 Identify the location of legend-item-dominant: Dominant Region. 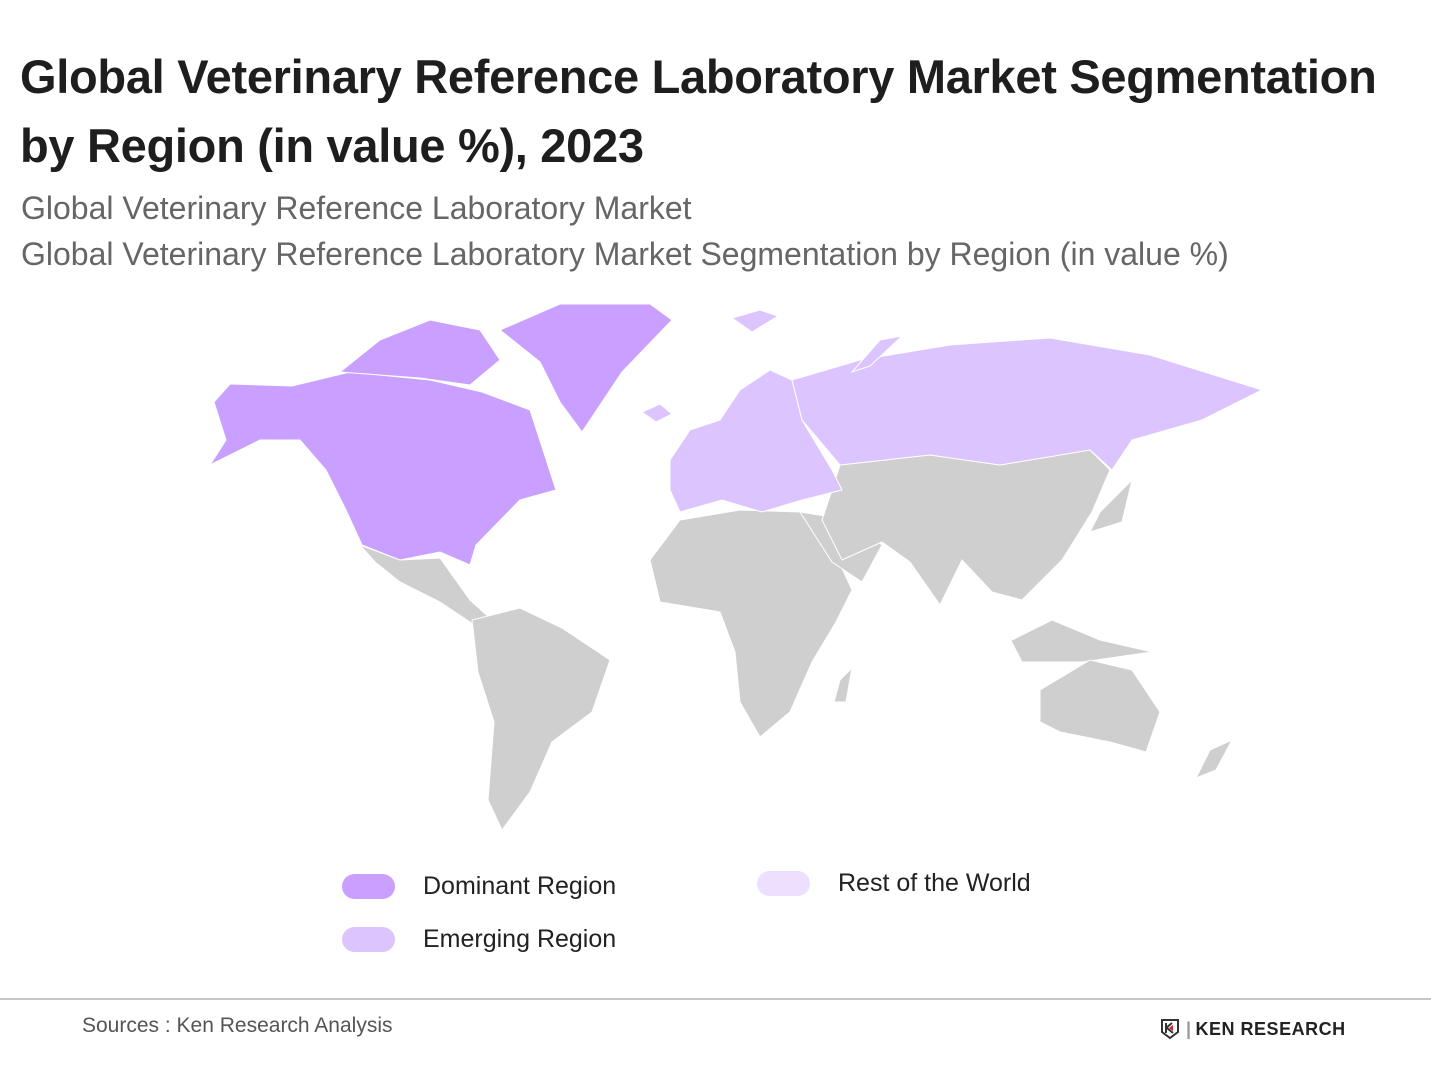
(479, 886).